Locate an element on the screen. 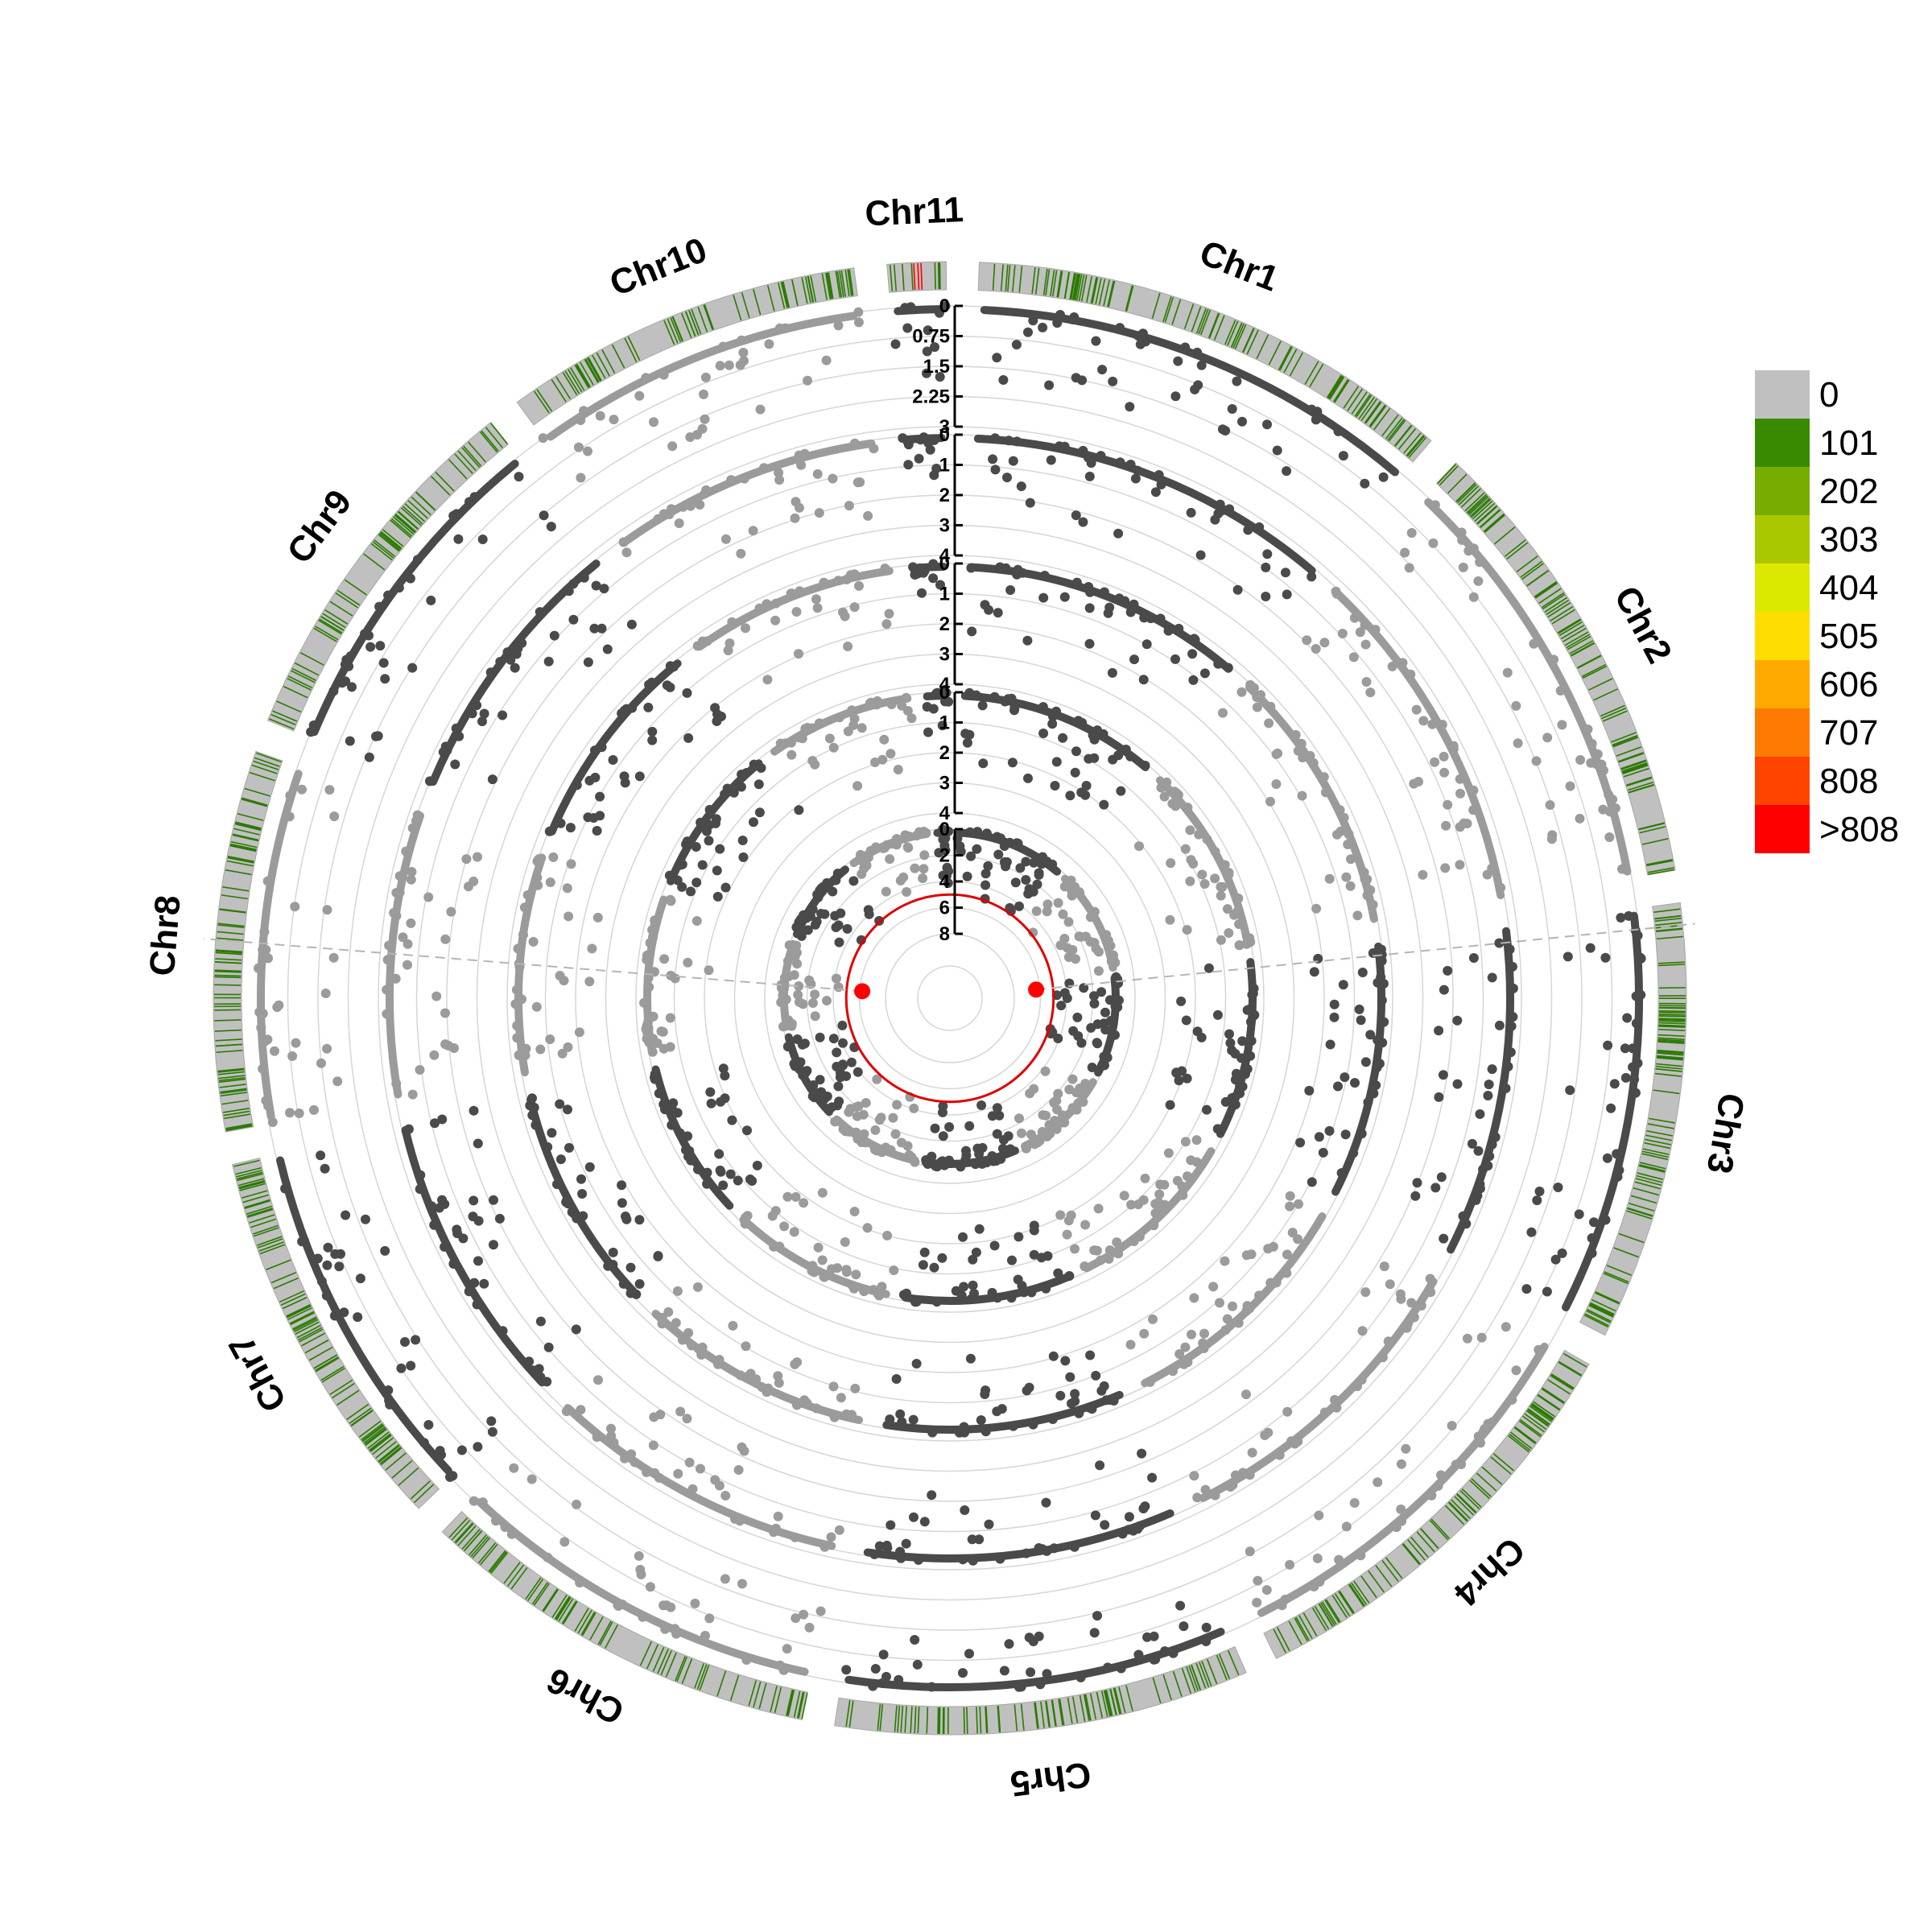  data-point-band is located at coordinates (583, 1197).